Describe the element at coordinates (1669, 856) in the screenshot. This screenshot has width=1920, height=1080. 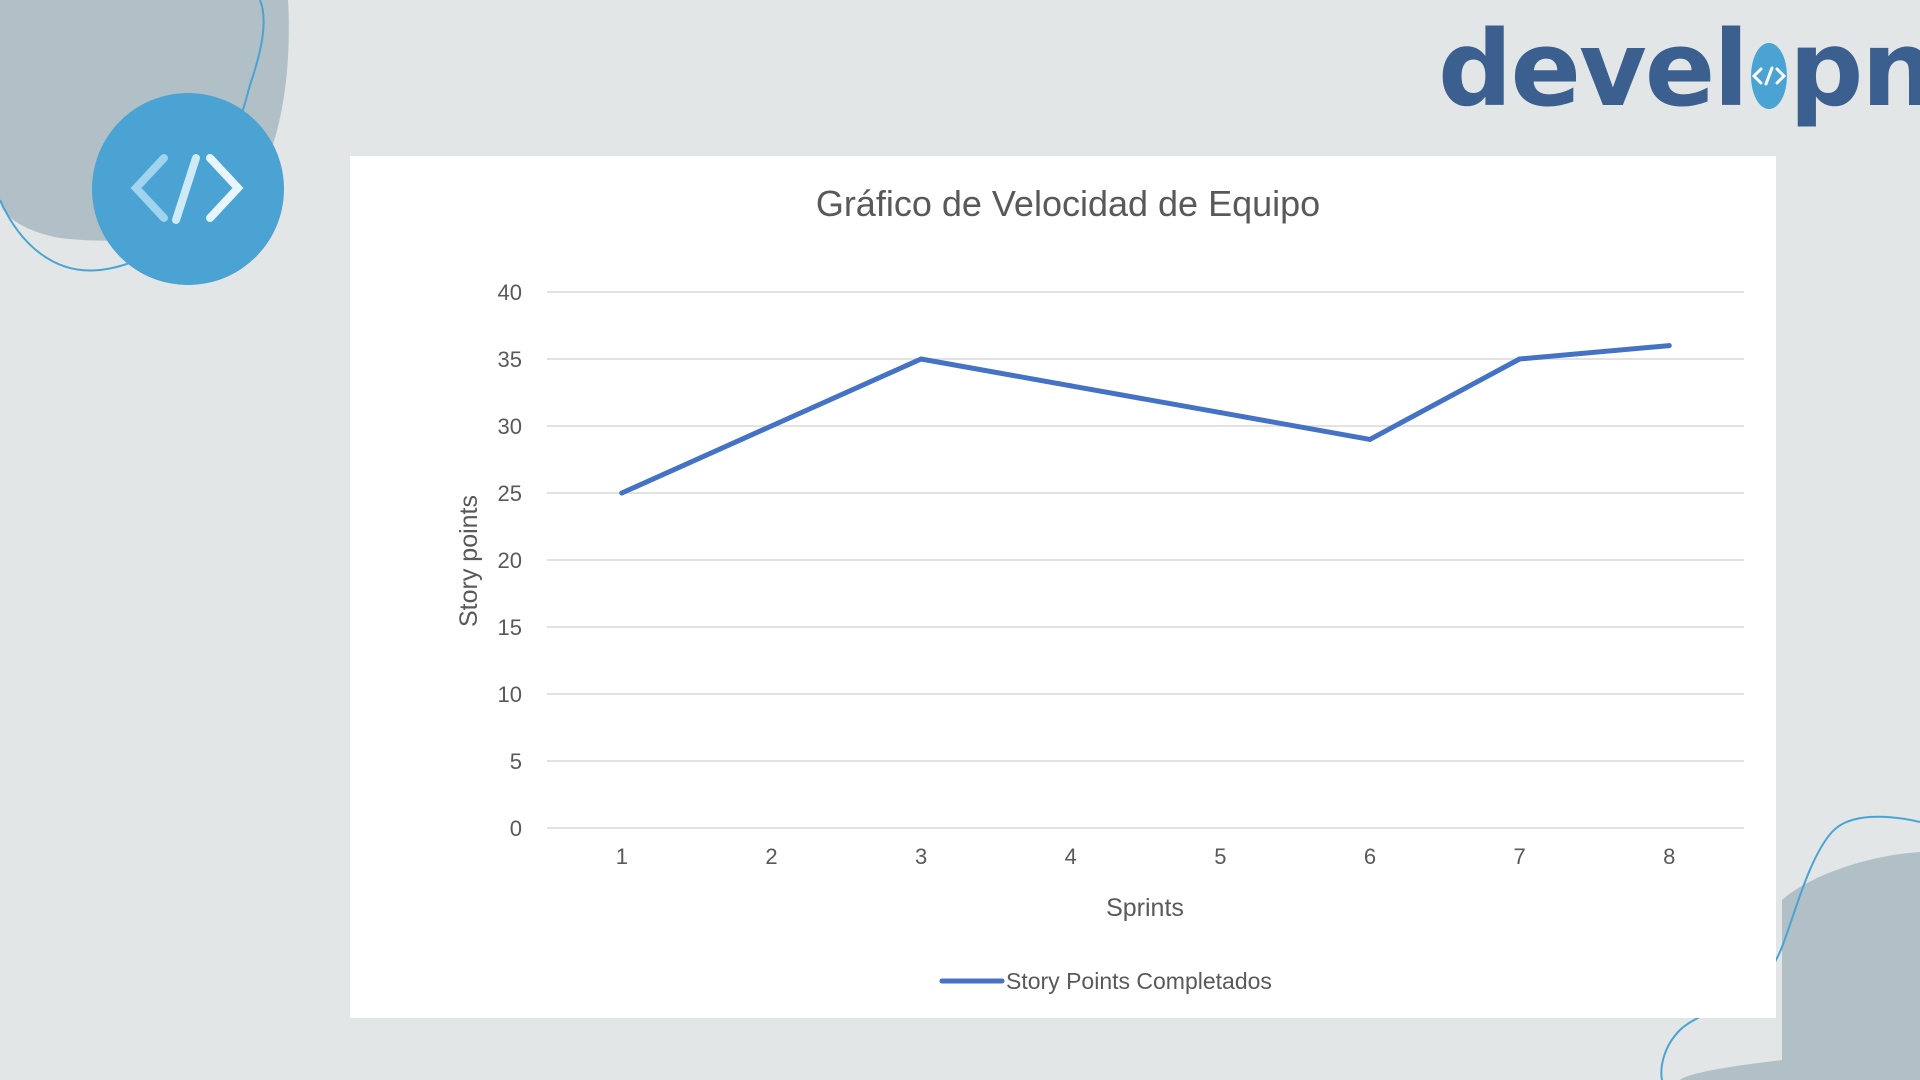
I see `x-tick-label: 8` at that location.